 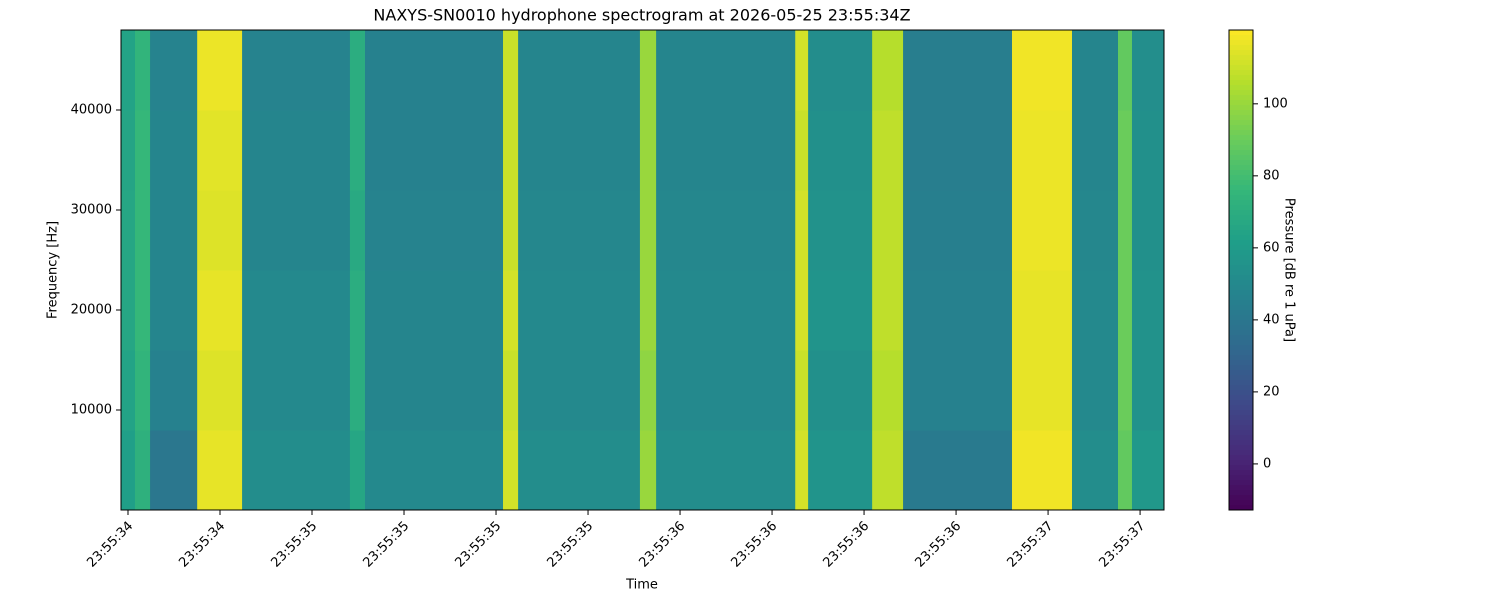 I want to click on colorbar-tick-label: 20, so click(x=1271, y=391).